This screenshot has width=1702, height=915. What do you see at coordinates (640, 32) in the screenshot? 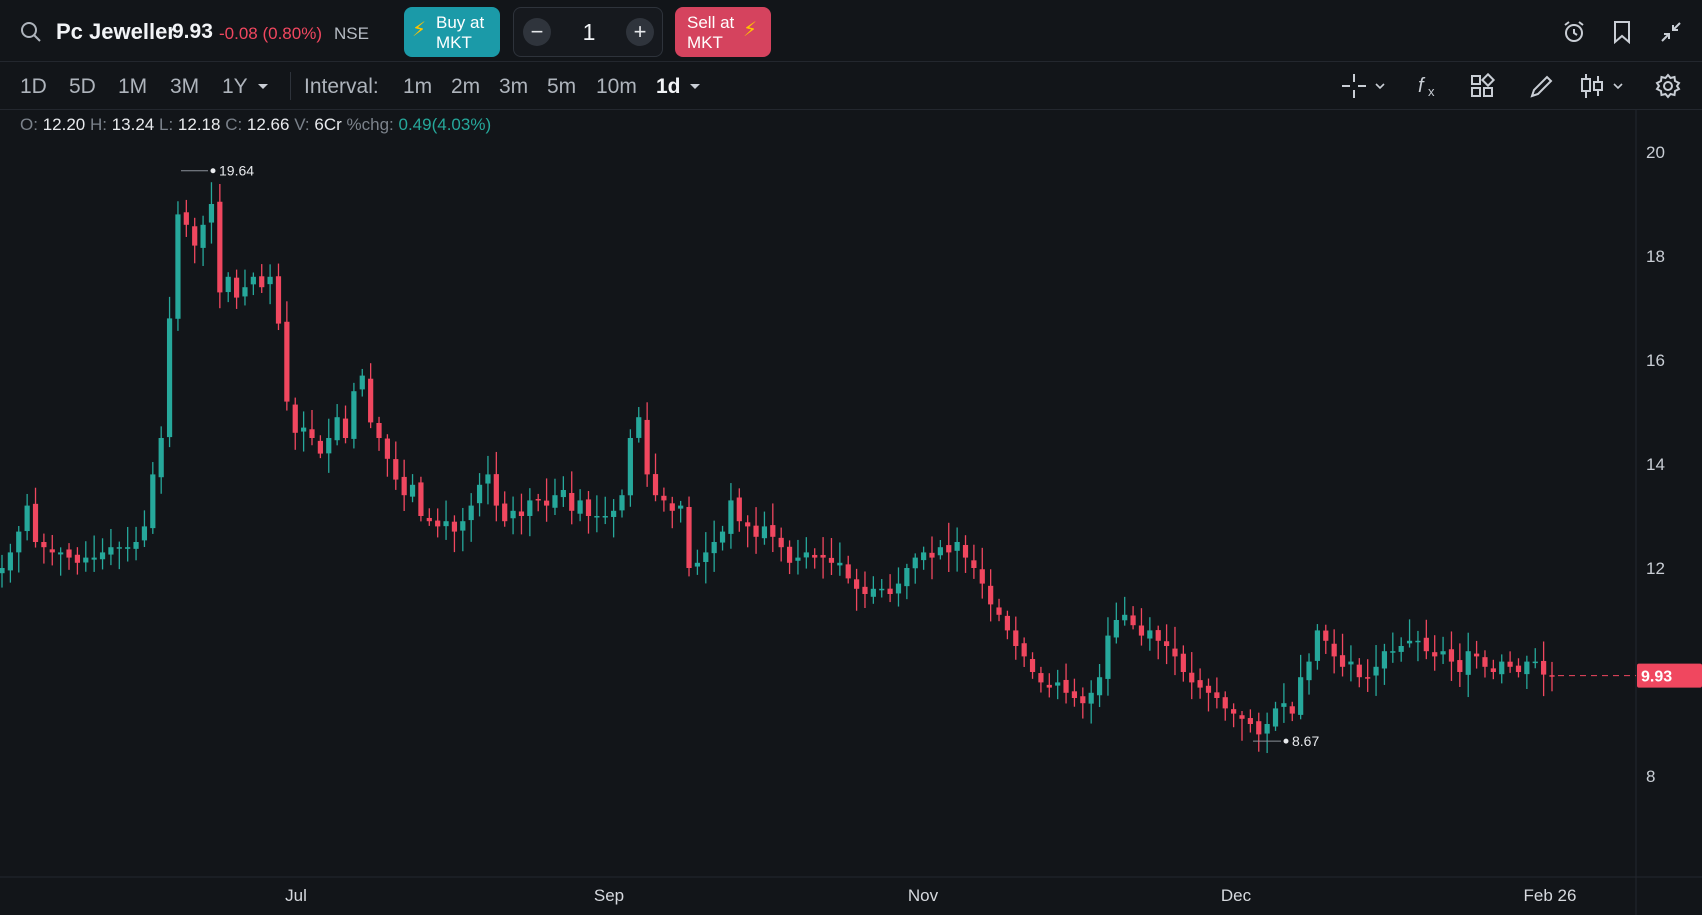
I see `qty-increment-button: +` at bounding box center [640, 32].